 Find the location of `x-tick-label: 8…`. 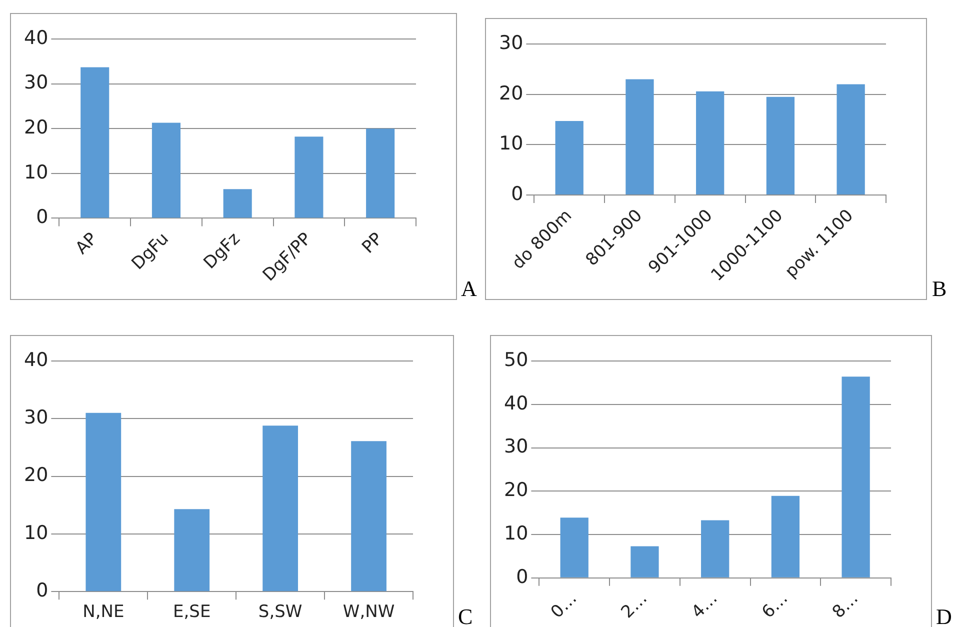

x-tick-label: 8… is located at coordinates (845, 605).